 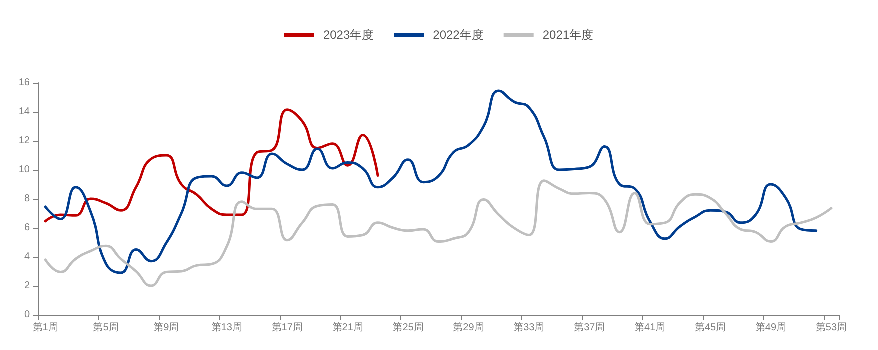 What do you see at coordinates (348, 328) in the screenshot?
I see `x-tick-label: 第21周` at bounding box center [348, 328].